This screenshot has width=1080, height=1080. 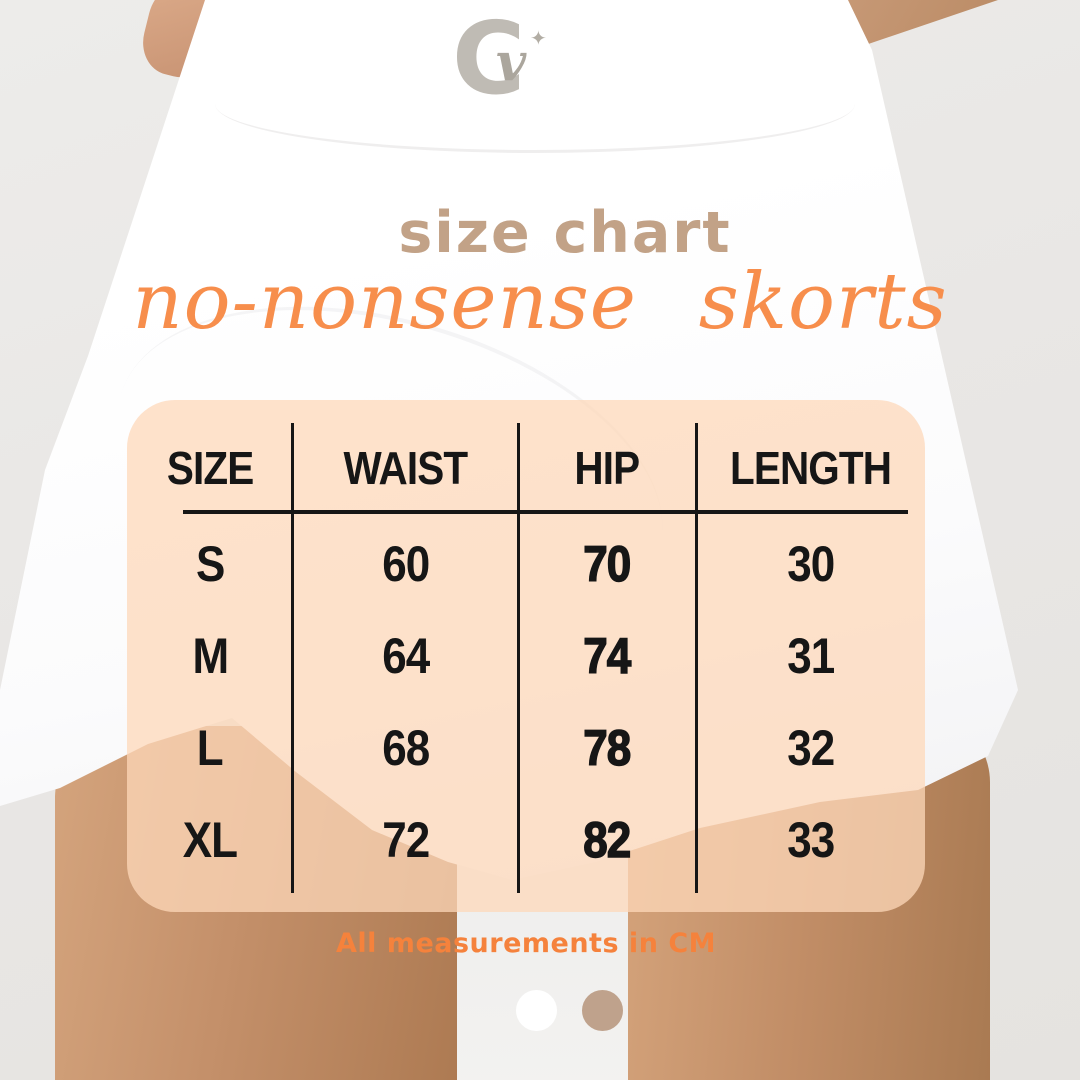 What do you see at coordinates (607, 564) in the screenshot?
I see `cell-s-hip: 70` at bounding box center [607, 564].